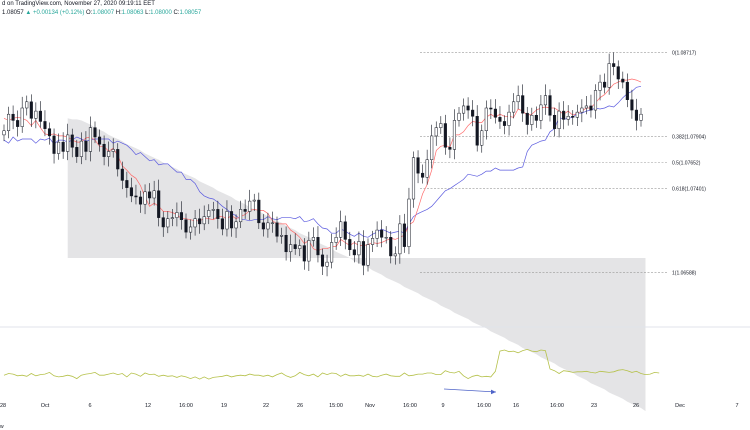 Image resolution: width=750 pixels, height=430 pixels. What do you see at coordinates (470, 390) in the screenshot?
I see `divergence-arrow` at bounding box center [470, 390].